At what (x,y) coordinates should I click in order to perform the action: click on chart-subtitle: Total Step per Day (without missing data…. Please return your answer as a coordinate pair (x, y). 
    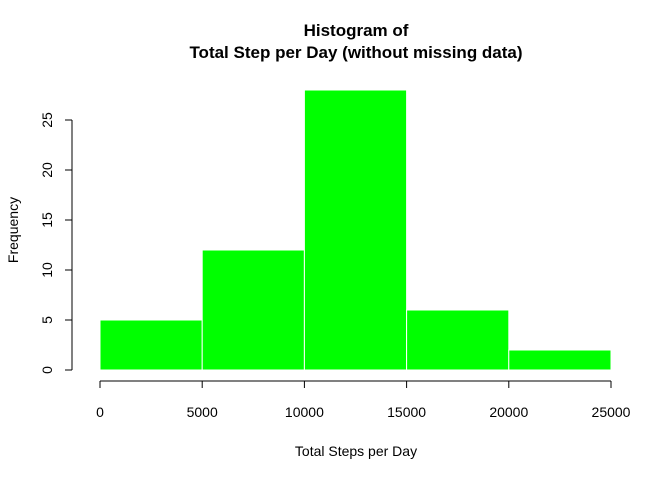
    Looking at the image, I should click on (355, 52).